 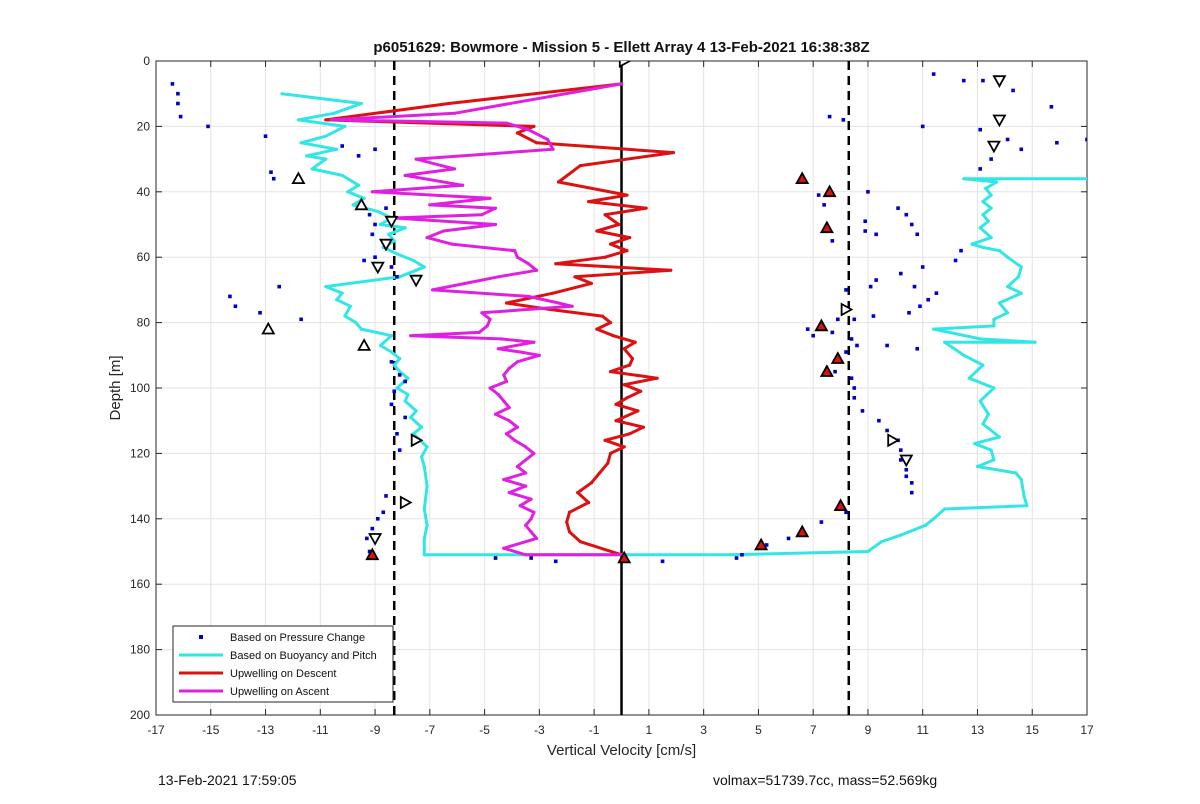 I want to click on x-tick-label: -17, so click(x=156, y=730).